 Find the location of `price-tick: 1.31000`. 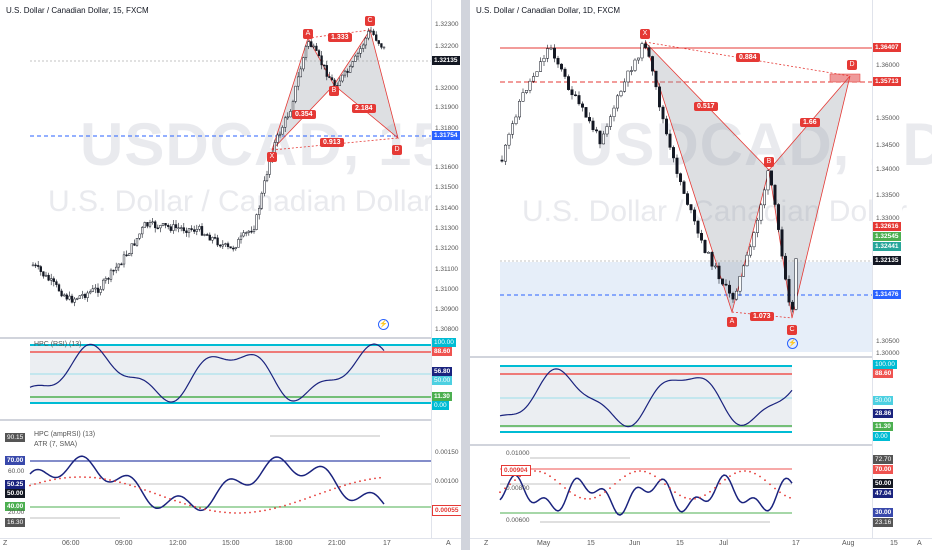

price-tick: 1.31000 is located at coordinates (447, 289).